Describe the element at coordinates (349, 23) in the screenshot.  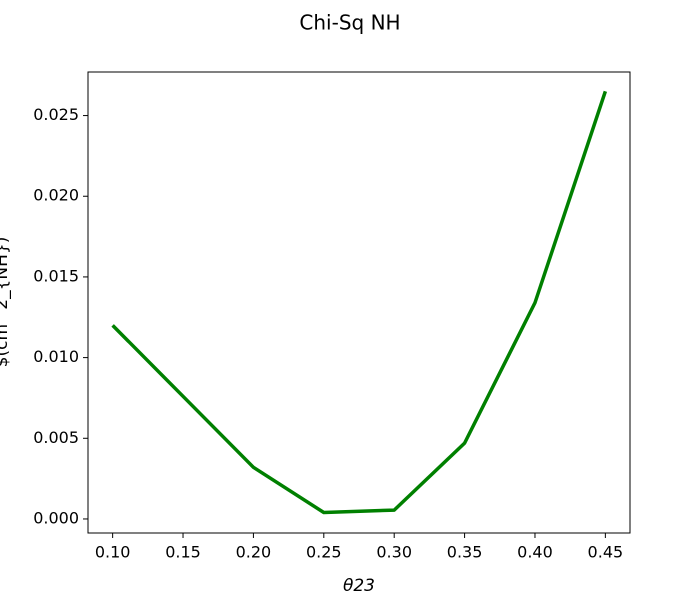
I see `chart-title: Chi-Sq NH` at that location.